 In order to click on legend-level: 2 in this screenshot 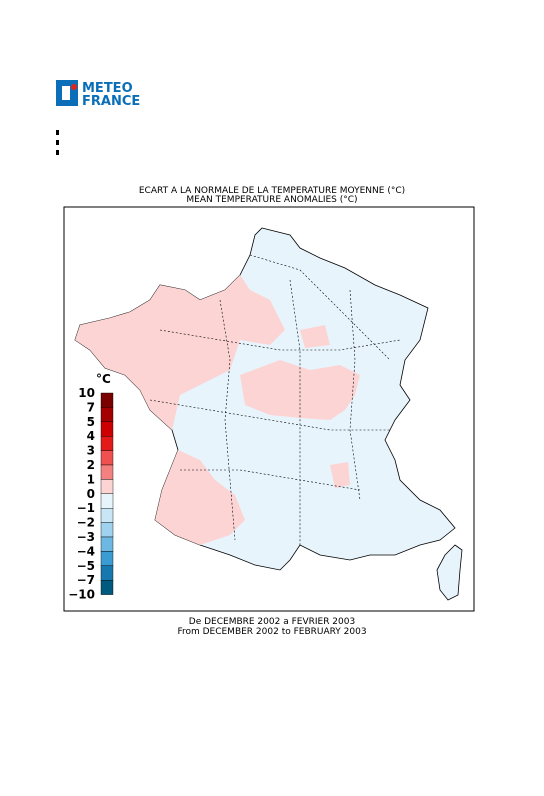, I will do `click(91, 465)`.